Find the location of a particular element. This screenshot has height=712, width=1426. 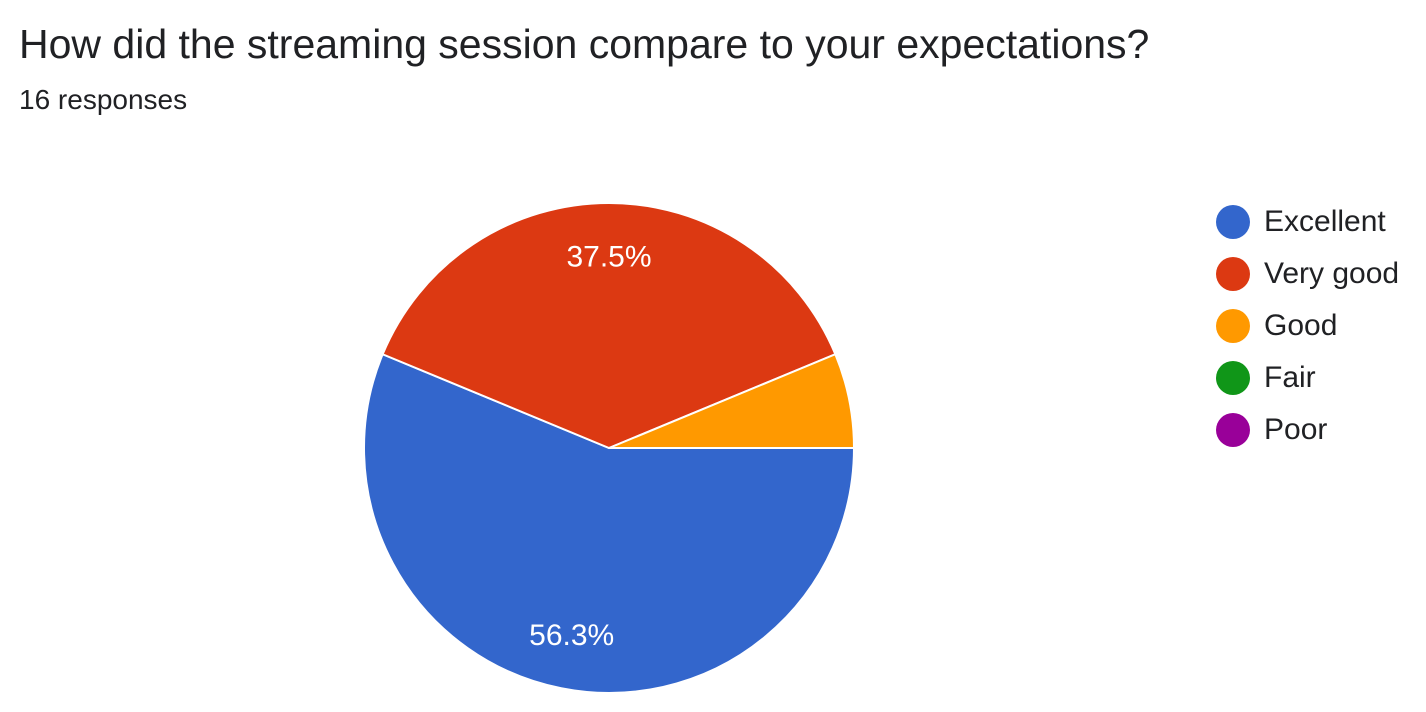

legend-label-fair: Fair is located at coordinates (1290, 377).